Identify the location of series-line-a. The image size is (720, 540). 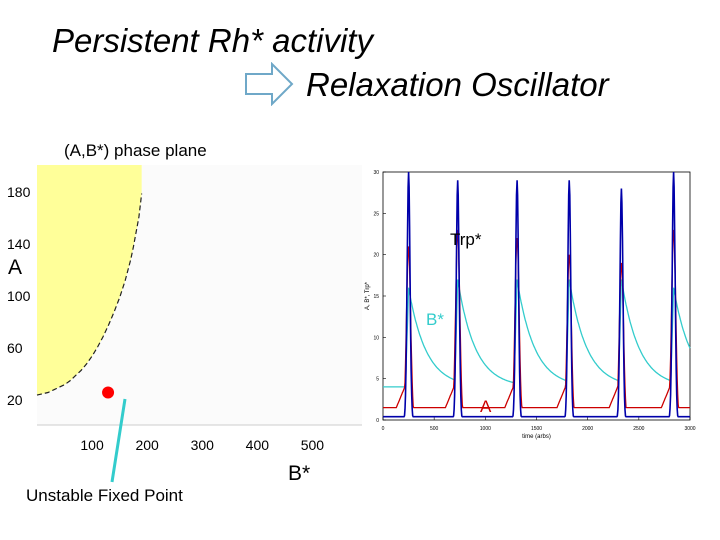
(536, 319).